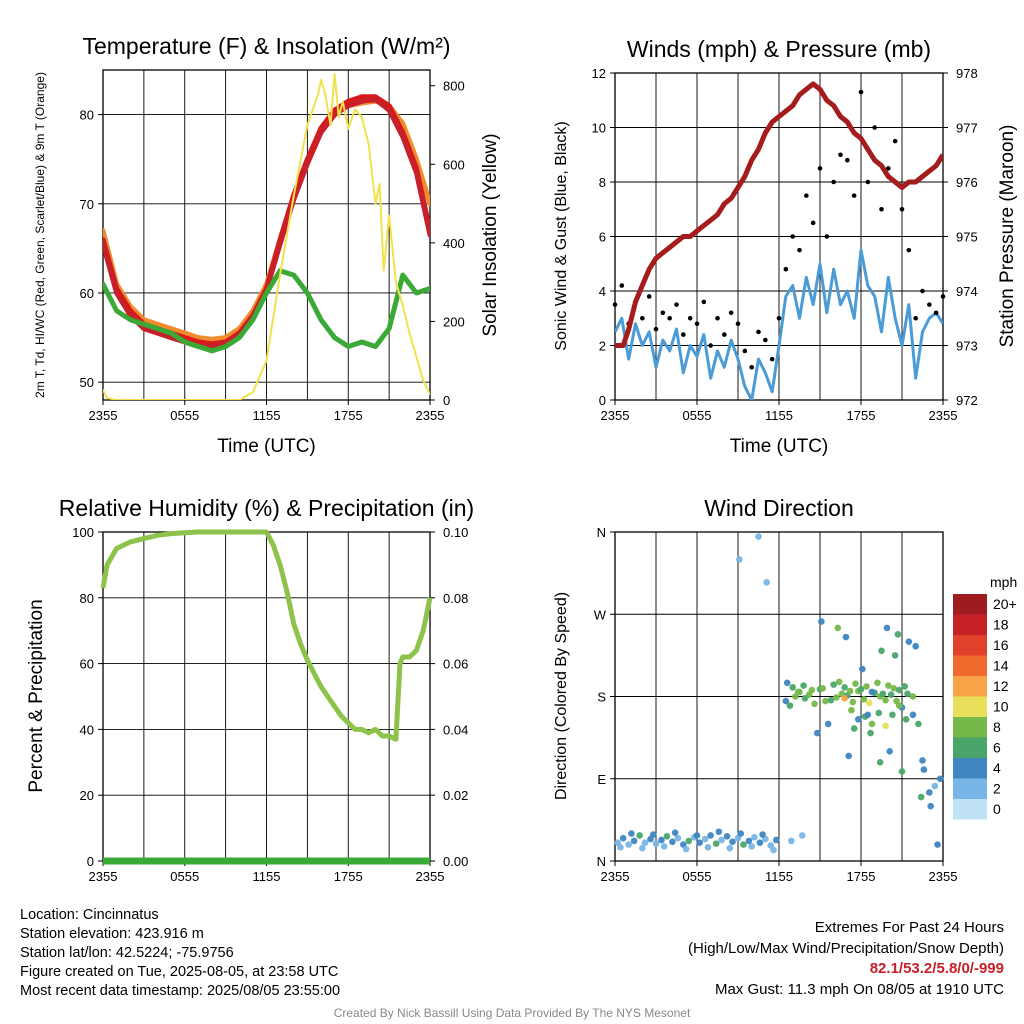 The height and width of the screenshot is (1024, 1024). What do you see at coordinates (87, 204) in the screenshot?
I see `y-tick-label: 70` at bounding box center [87, 204].